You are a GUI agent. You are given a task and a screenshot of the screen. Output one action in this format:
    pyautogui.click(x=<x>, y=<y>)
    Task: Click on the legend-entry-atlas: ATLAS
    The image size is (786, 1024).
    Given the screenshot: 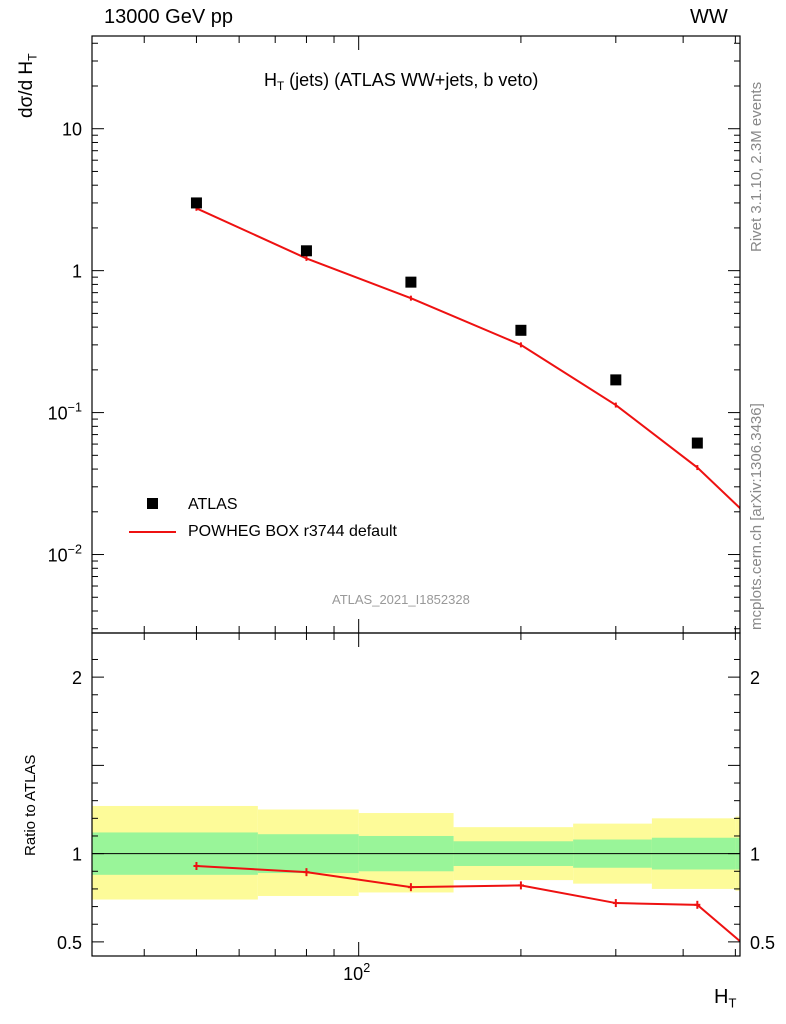 What is the action you would take?
    pyautogui.click(x=213, y=504)
    